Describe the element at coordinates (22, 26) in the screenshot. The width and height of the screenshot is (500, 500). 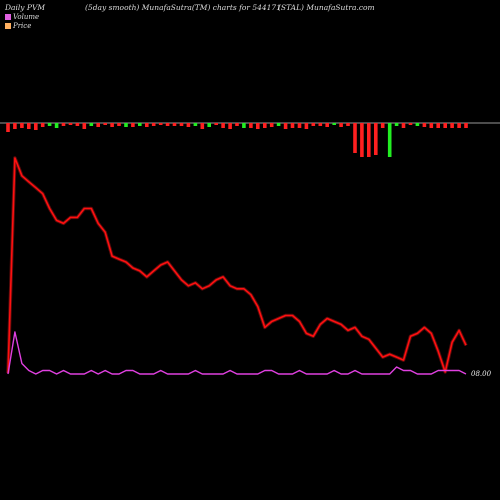
I see `legend-price-label: Price` at that location.